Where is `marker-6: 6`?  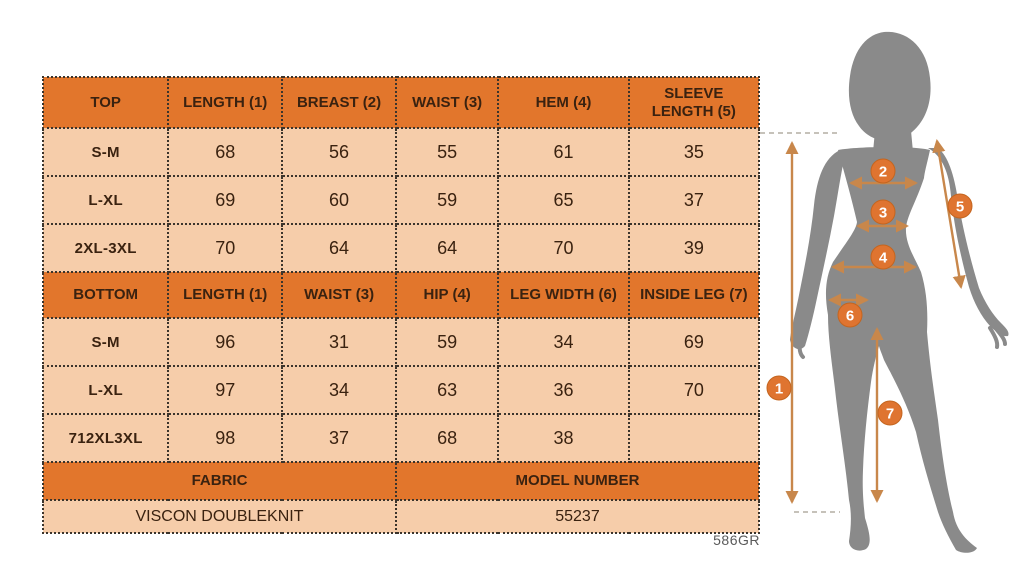 marker-6: 6 is located at coordinates (850, 315).